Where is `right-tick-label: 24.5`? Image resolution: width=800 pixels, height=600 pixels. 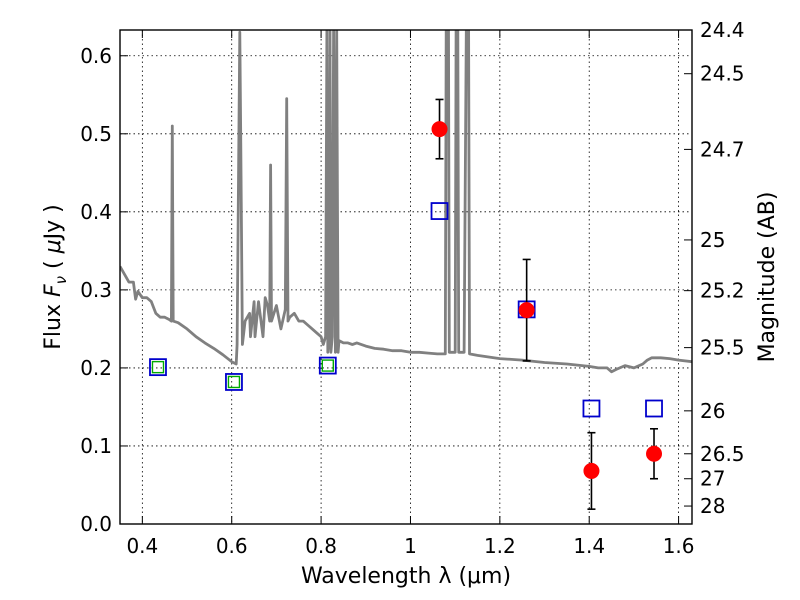
right-tick-label: 24.5 is located at coordinates (722, 74).